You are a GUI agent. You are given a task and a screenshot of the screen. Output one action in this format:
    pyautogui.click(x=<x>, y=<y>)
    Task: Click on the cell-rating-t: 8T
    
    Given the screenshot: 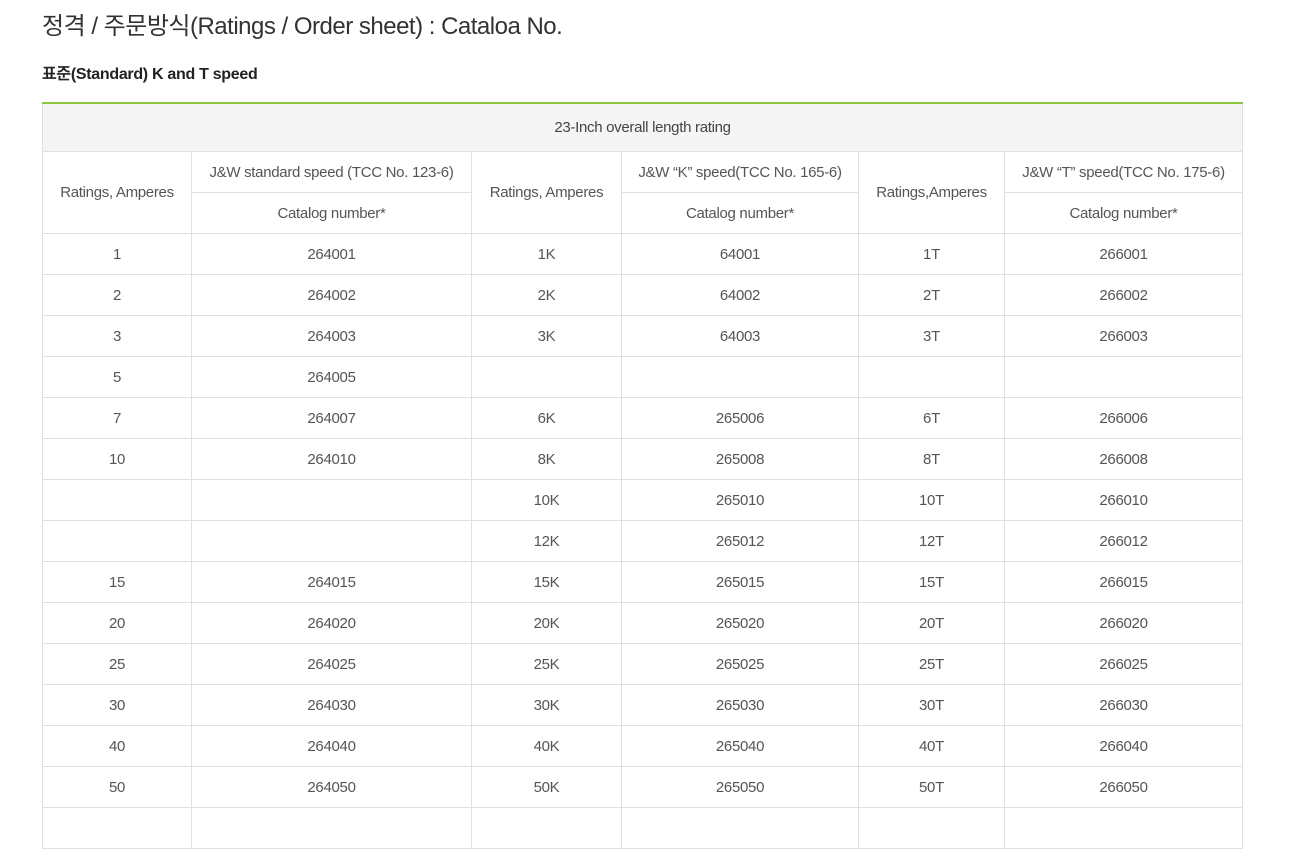 What is the action you would take?
    pyautogui.click(x=931, y=459)
    